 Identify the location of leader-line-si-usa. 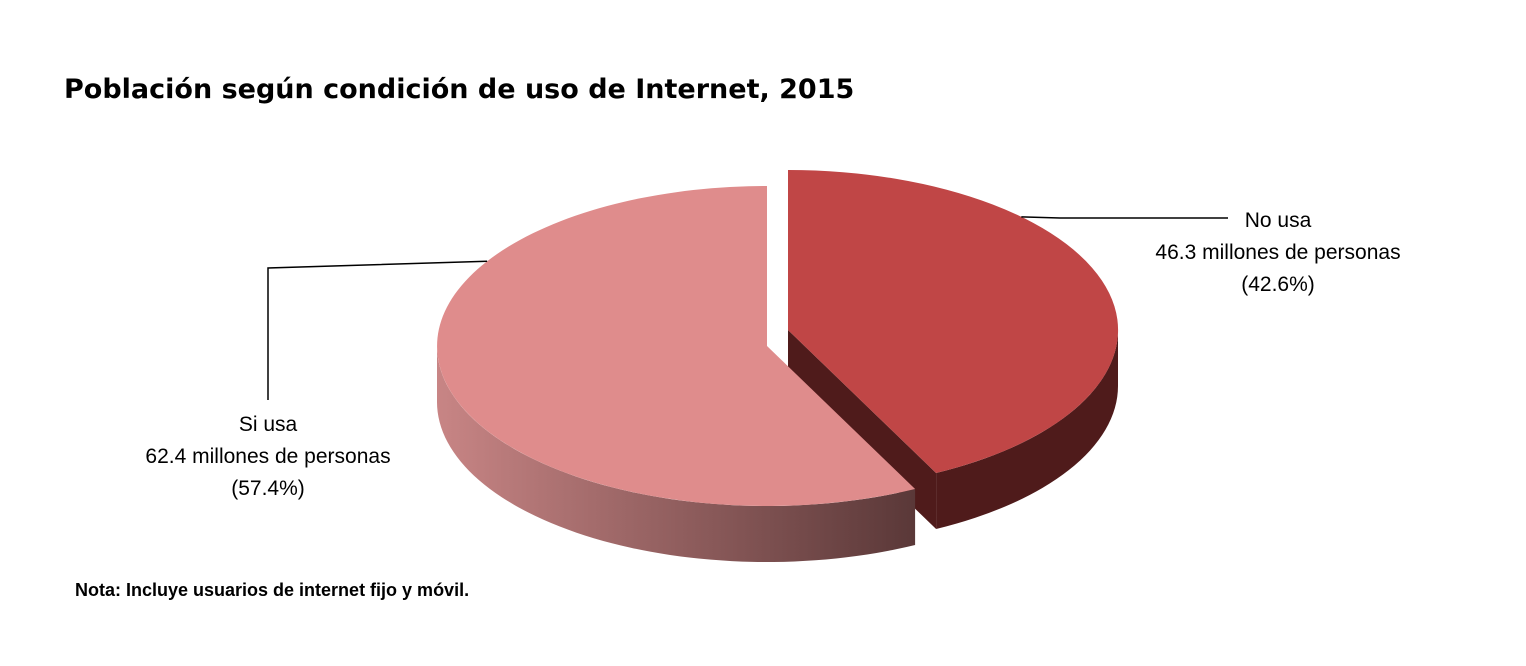
(377, 330).